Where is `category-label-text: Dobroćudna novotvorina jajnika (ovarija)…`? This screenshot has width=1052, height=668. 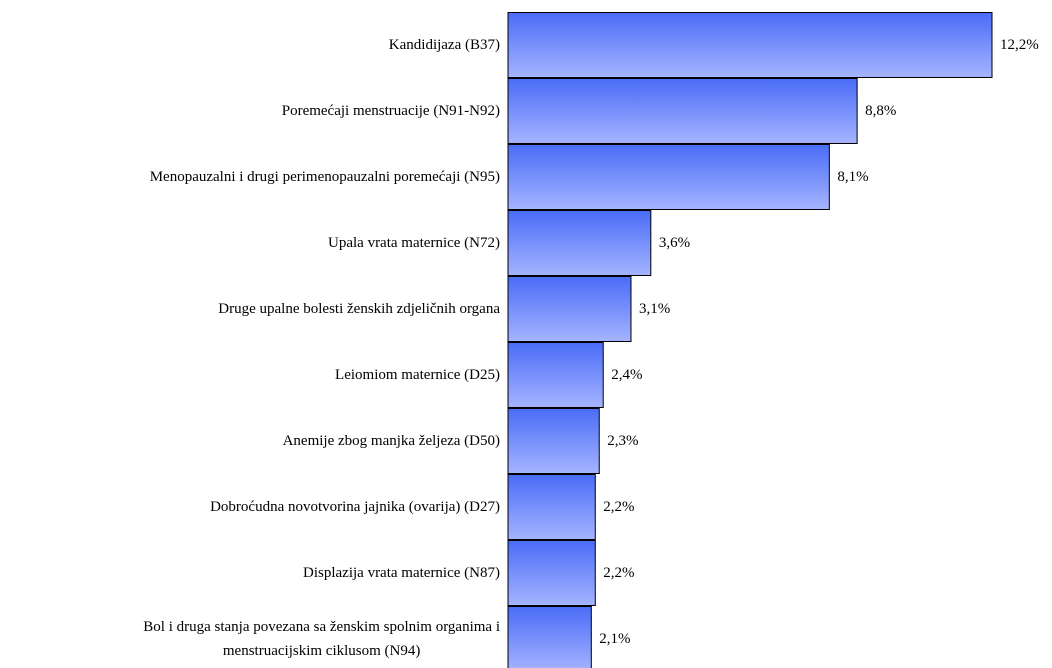
category-label-text: Dobroćudna novotvorina jajnika (ovarija)… is located at coordinates (355, 507).